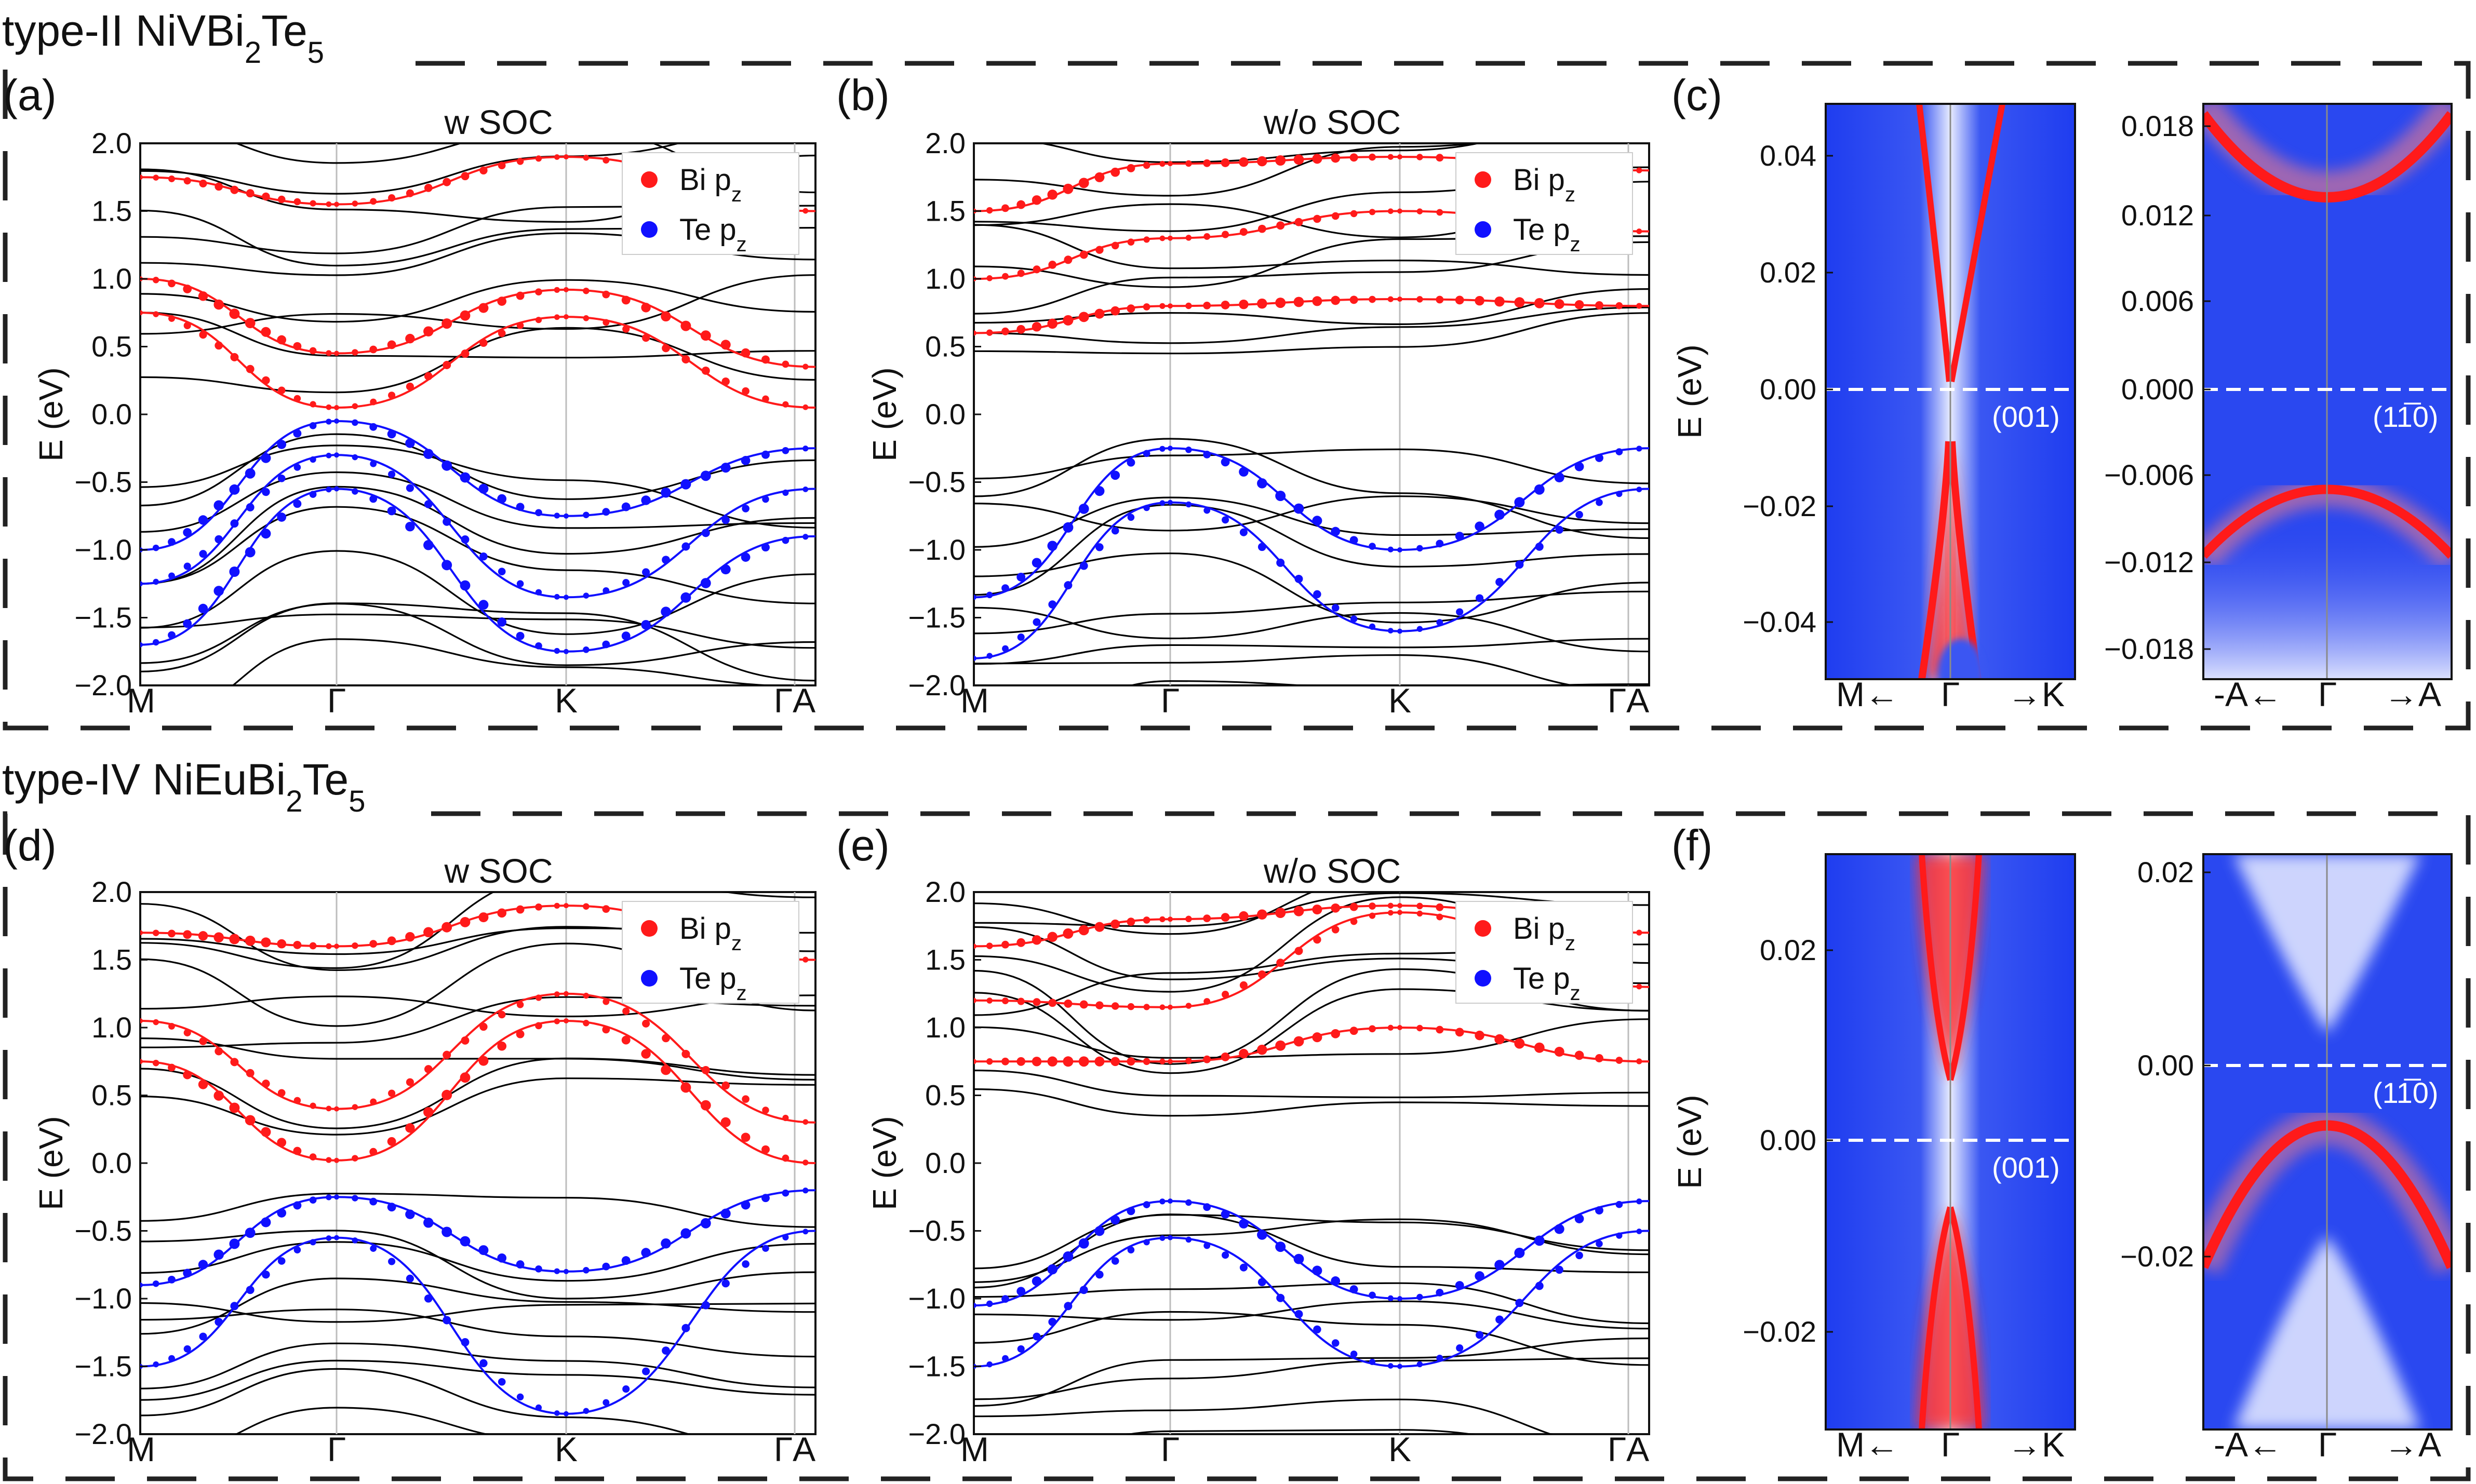 The height and width of the screenshot is (1484, 2476). What do you see at coordinates (1399, 1449) in the screenshot?
I see `kpoint-label-e-2: K` at bounding box center [1399, 1449].